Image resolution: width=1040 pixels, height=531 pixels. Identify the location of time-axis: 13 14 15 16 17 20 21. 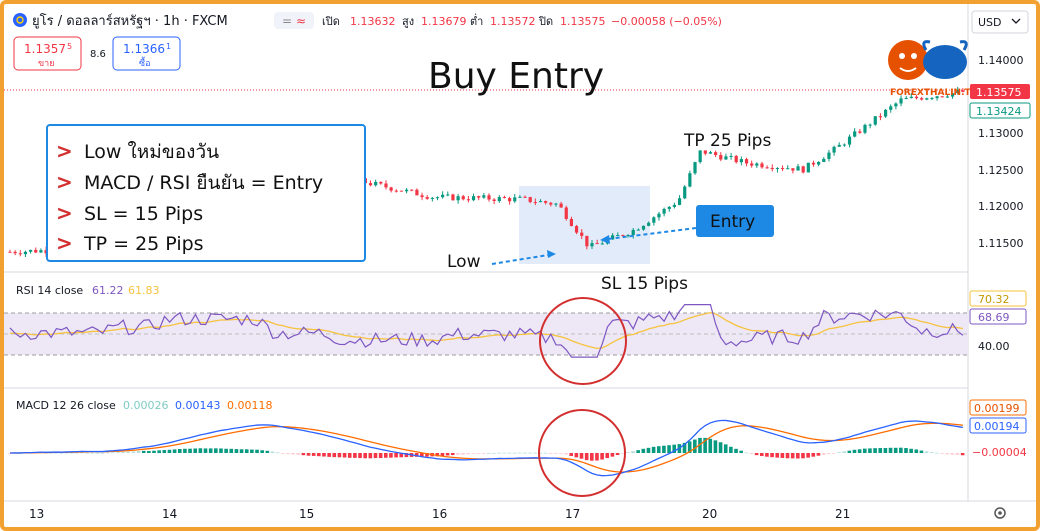
(439, 514).